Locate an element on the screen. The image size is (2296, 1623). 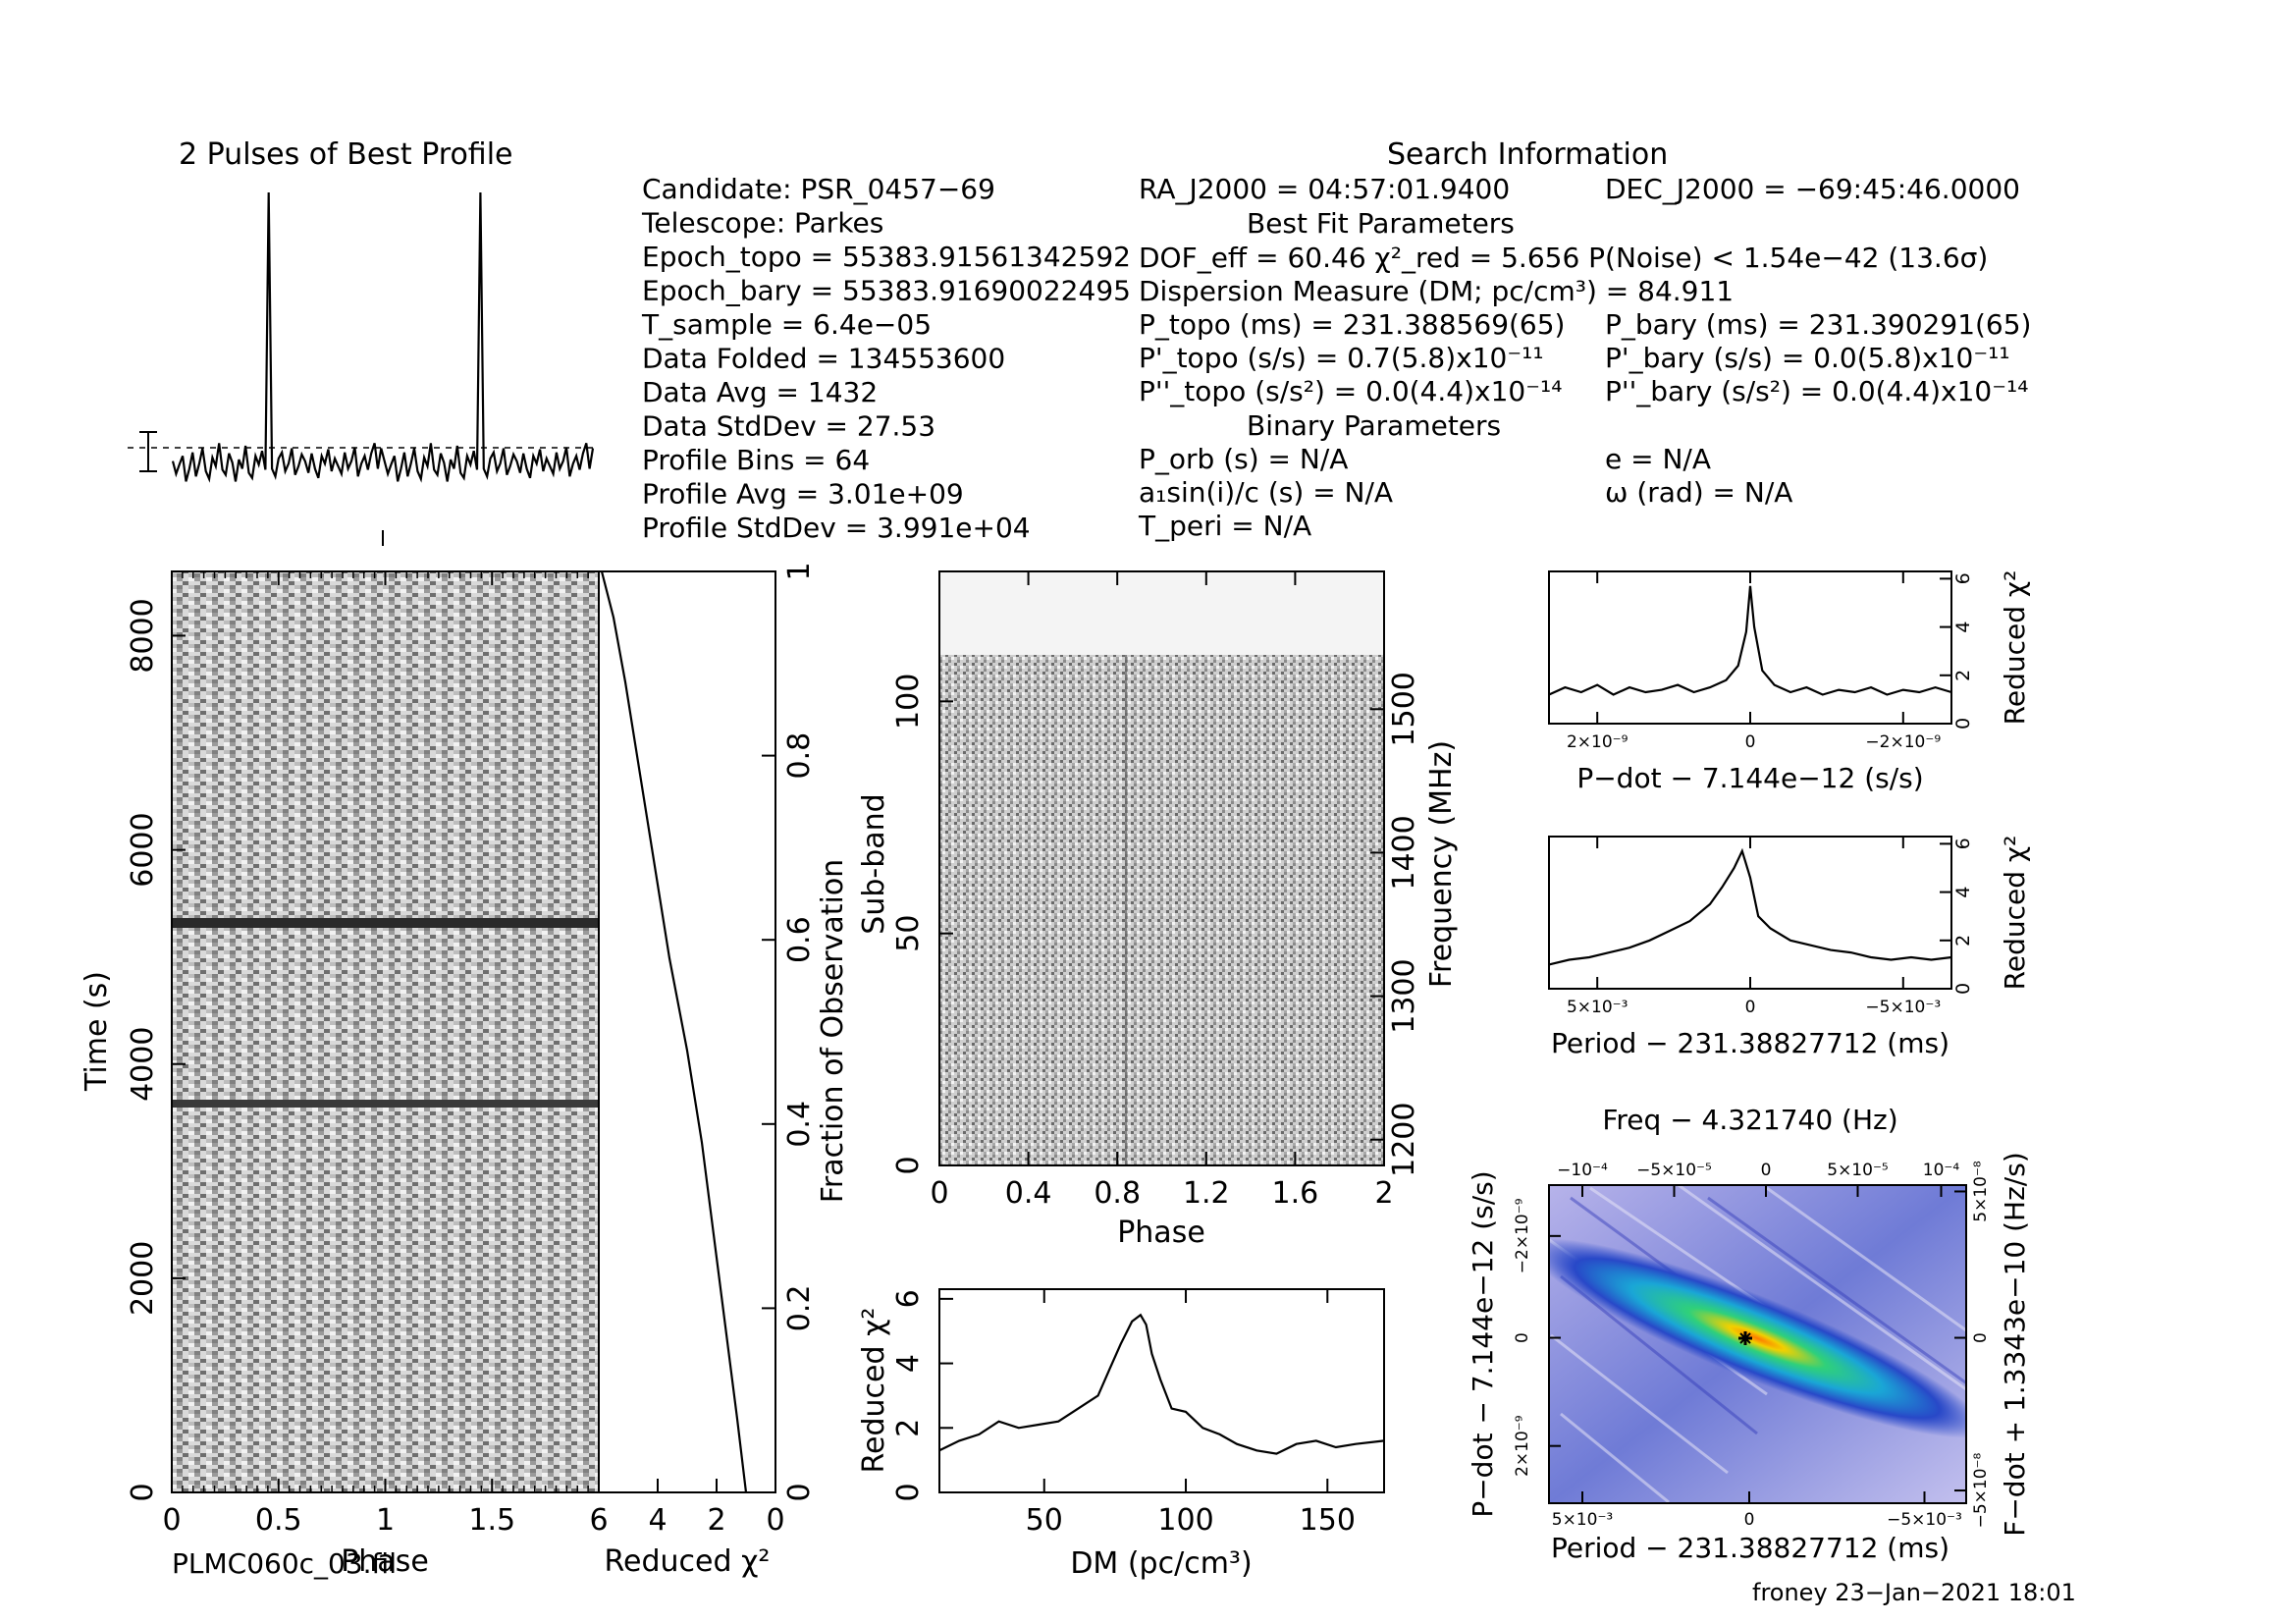
dm-chi2-curve is located at coordinates (1161, 1384).